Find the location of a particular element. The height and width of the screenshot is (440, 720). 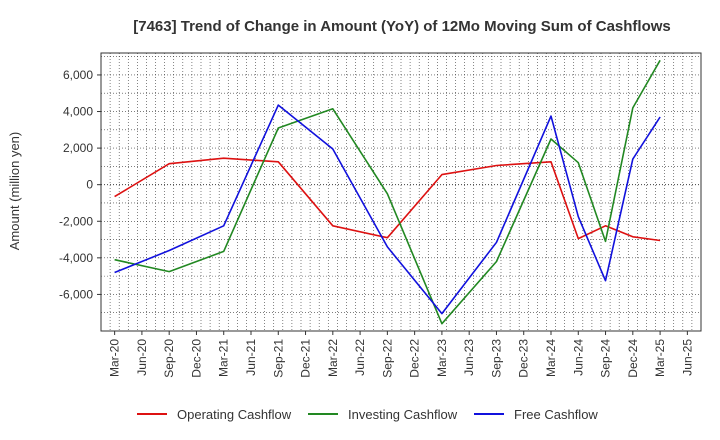

y-tick-label: 2,000 is located at coordinates (78, 148).